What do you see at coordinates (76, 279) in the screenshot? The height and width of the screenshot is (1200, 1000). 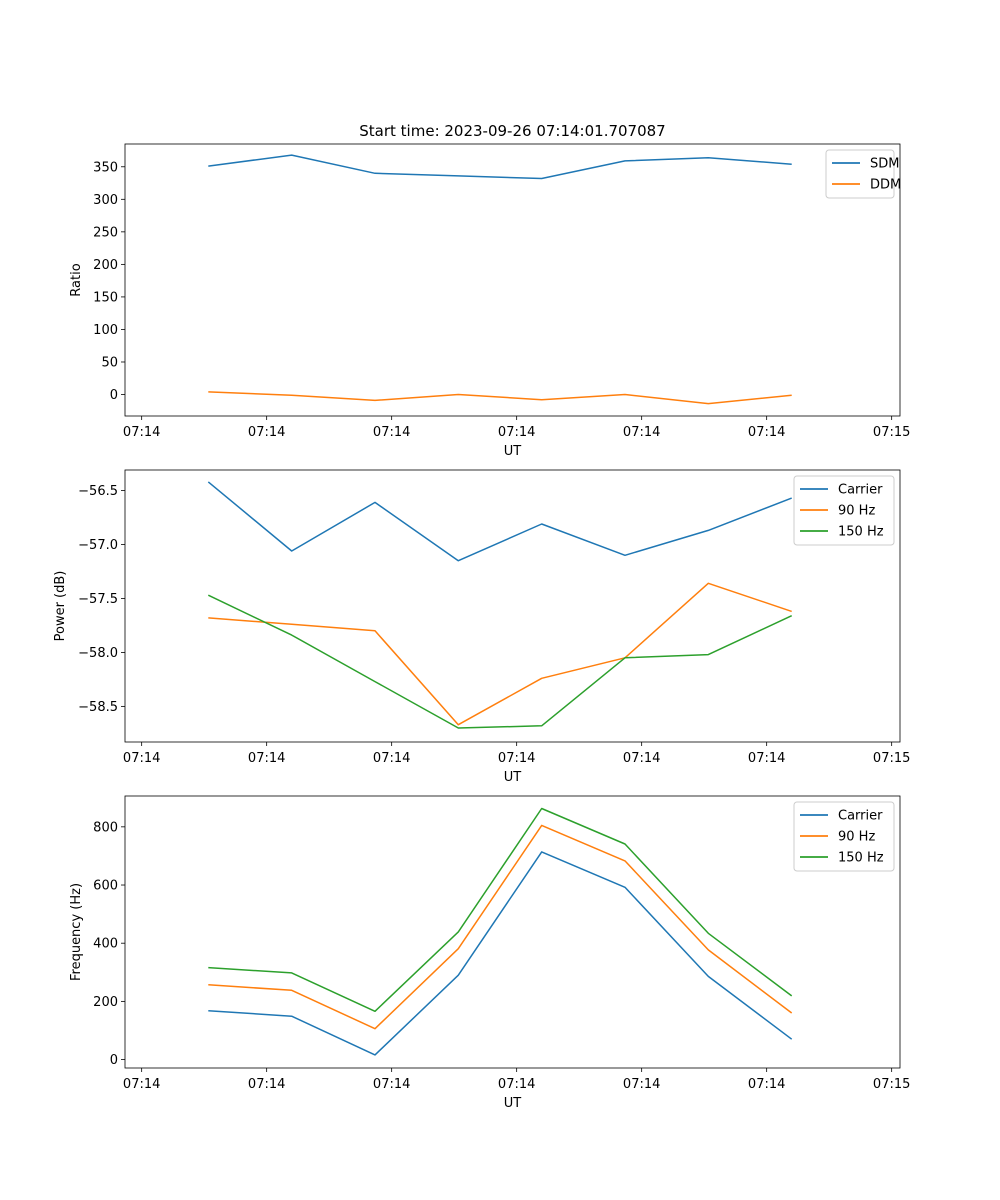 I see `y-axis-label: Ratio` at bounding box center [76, 279].